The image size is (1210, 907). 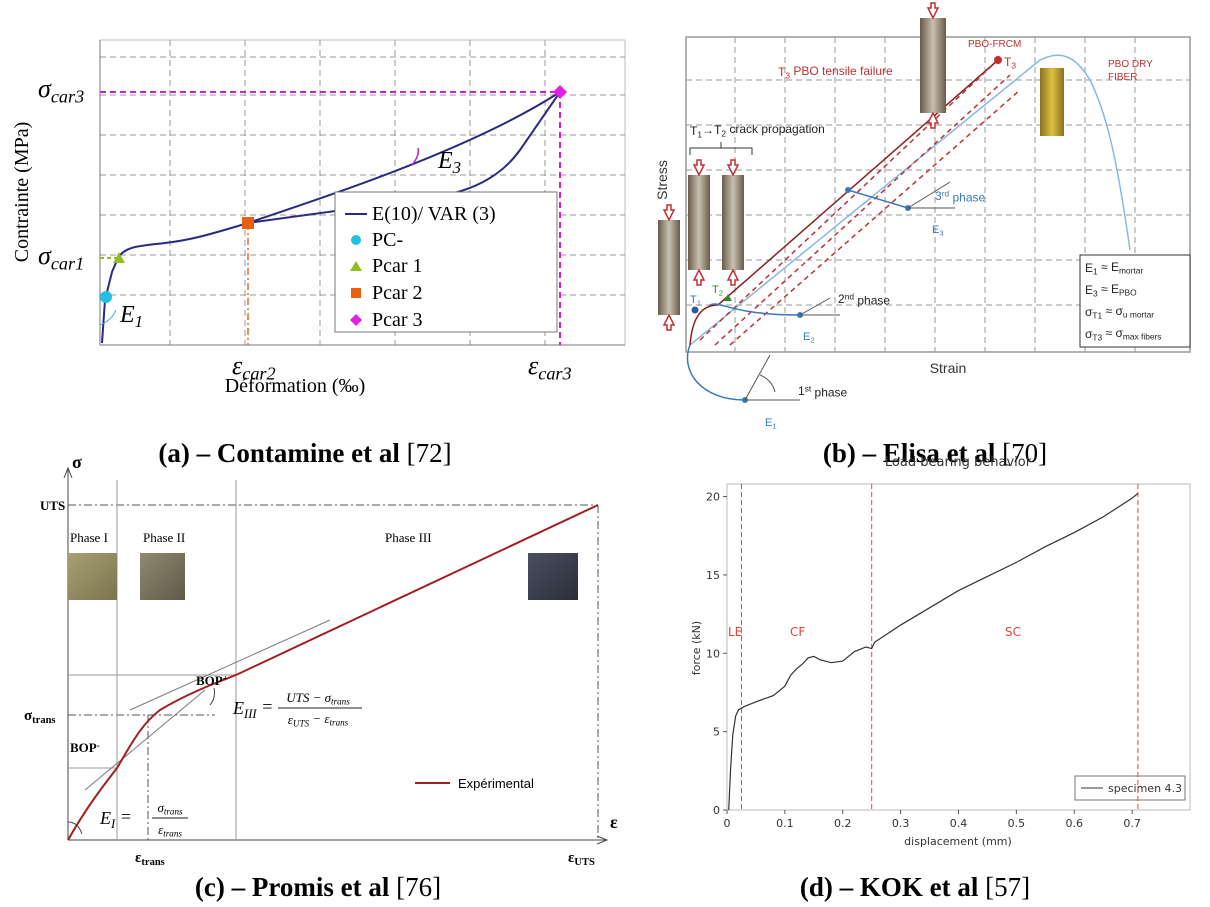 I want to click on y-tick-label: 10, so click(x=713, y=653).